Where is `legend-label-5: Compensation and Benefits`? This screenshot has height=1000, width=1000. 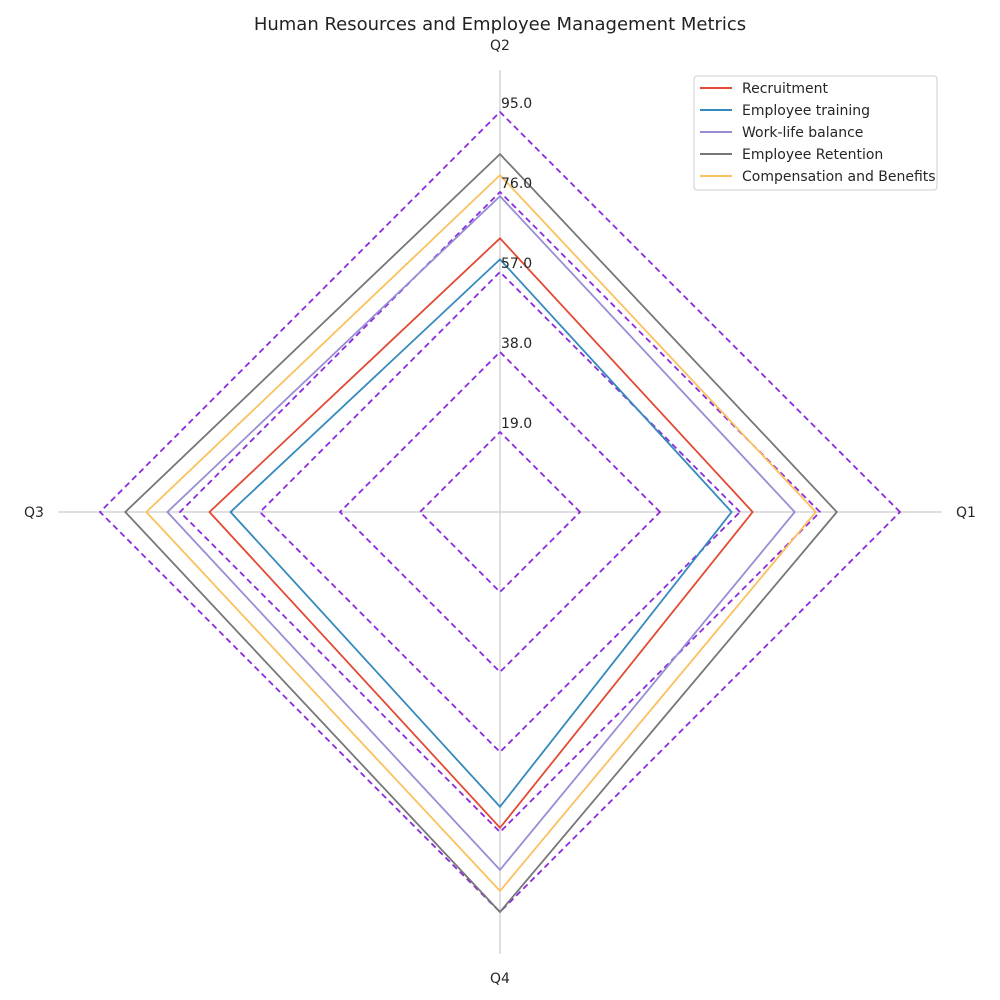
legend-label-5: Compensation and Benefits is located at coordinates (839, 177).